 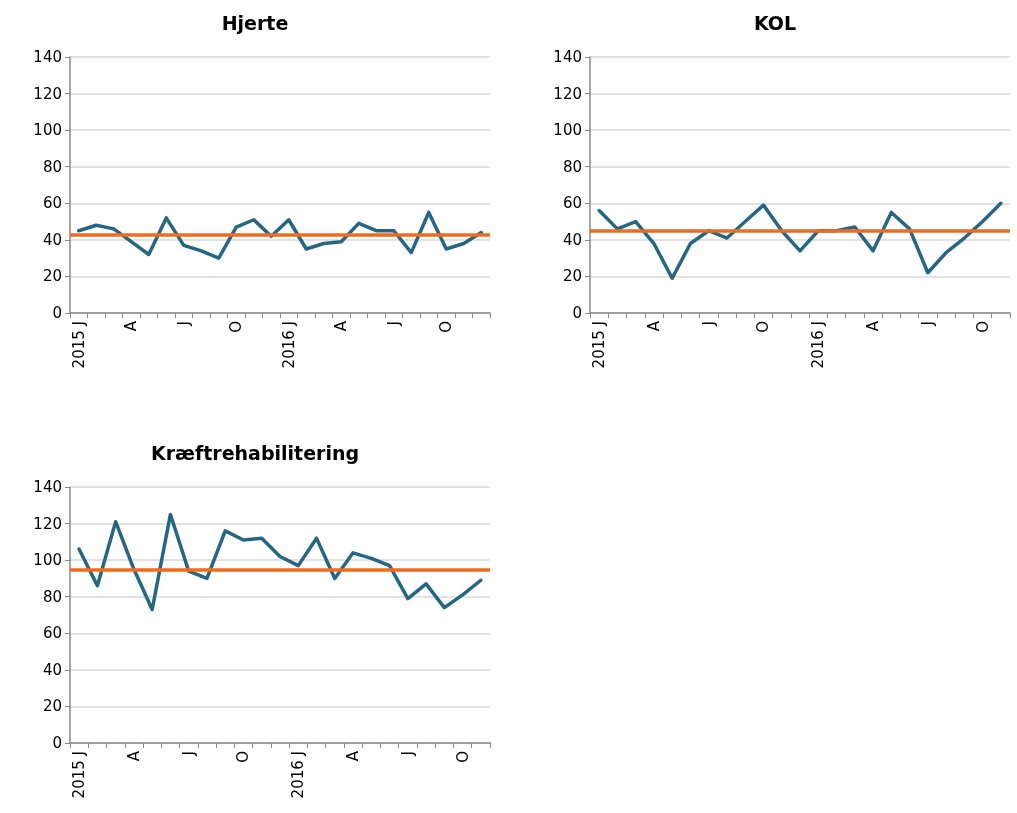 I want to click on chart-title: KOL, so click(x=775, y=22).